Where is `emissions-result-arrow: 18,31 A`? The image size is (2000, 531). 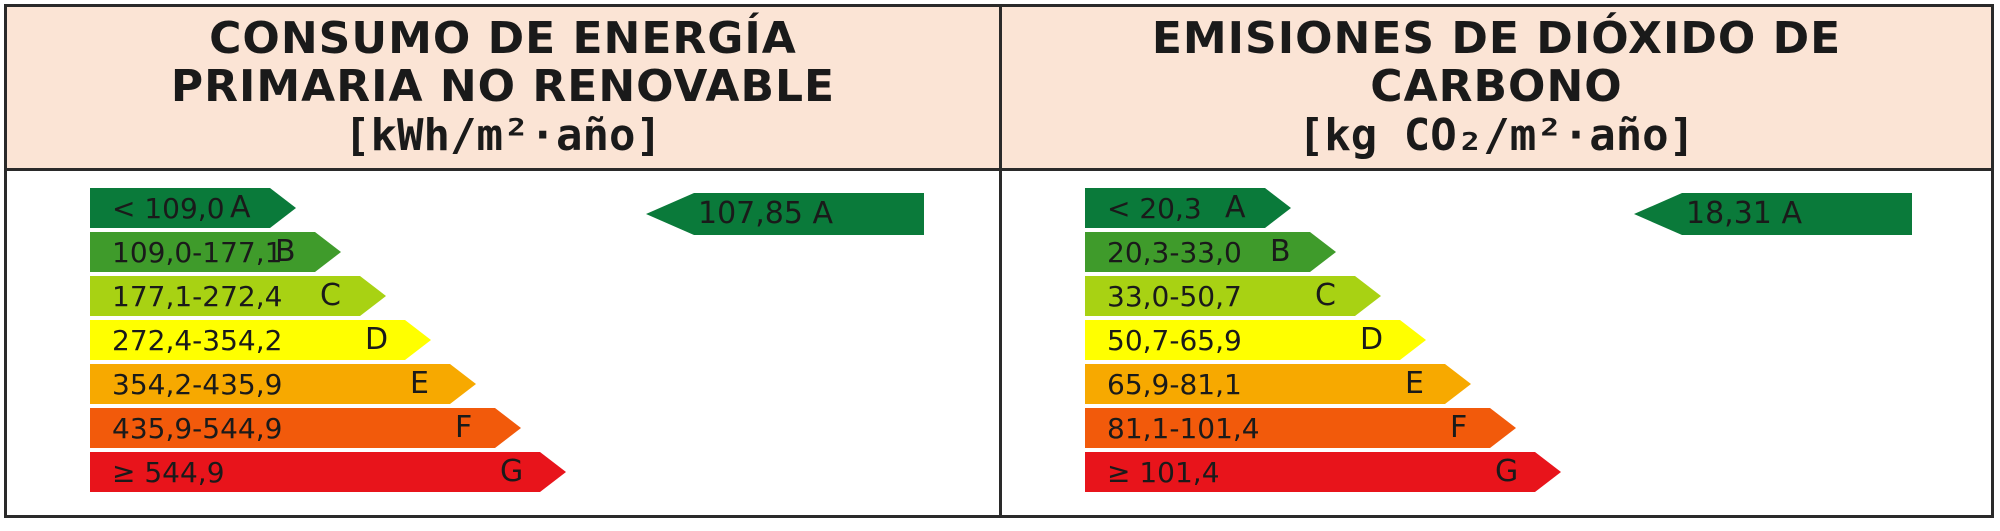 emissions-result-arrow: 18,31 A is located at coordinates (1773, 214).